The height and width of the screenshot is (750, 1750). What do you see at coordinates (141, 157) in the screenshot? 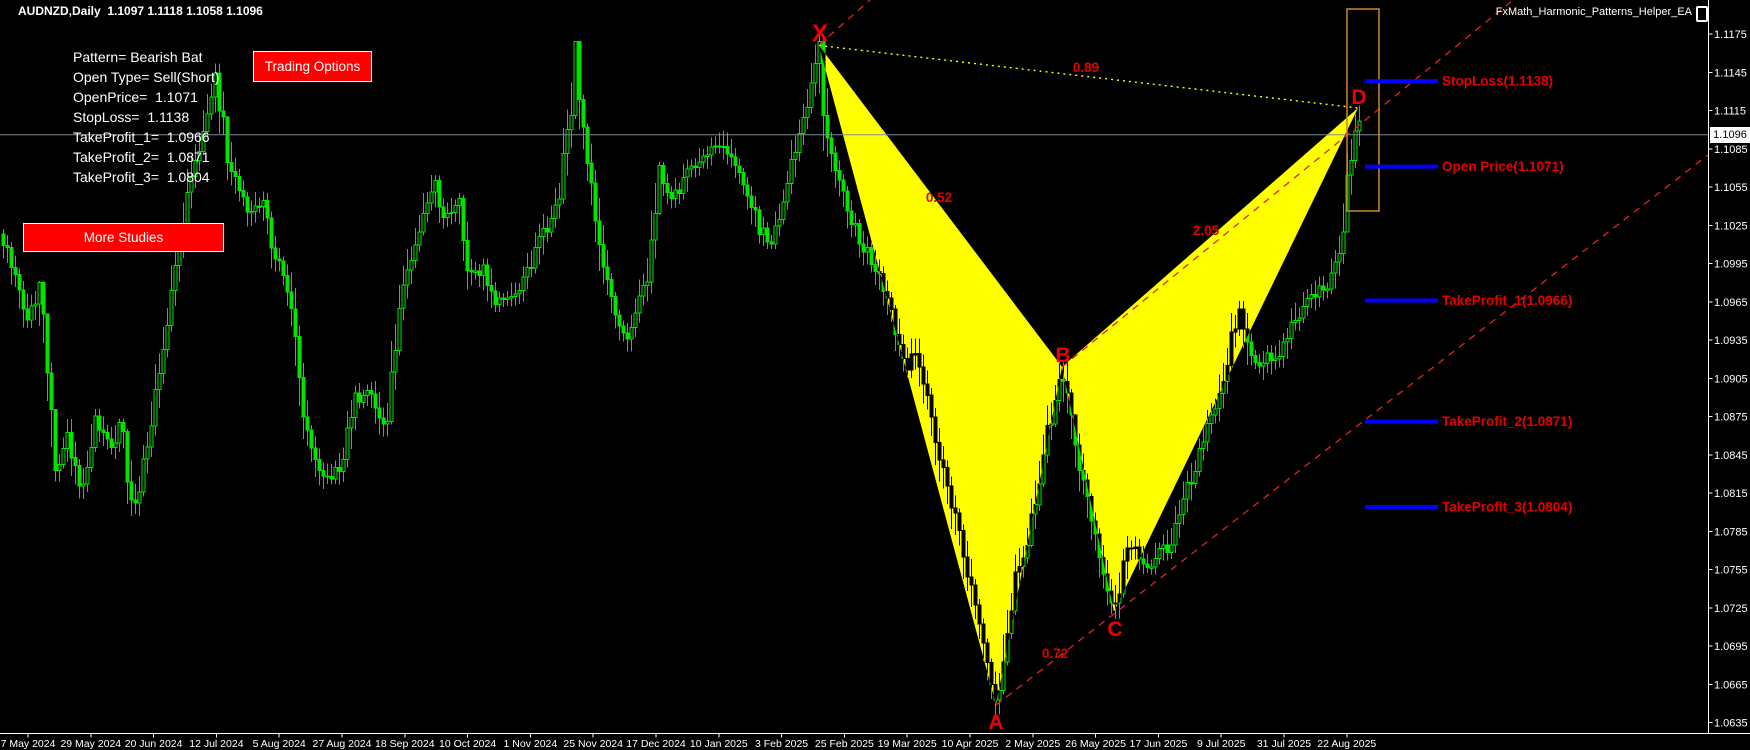
I see `info-line: TakeProfit_2= 1.0871` at bounding box center [141, 157].